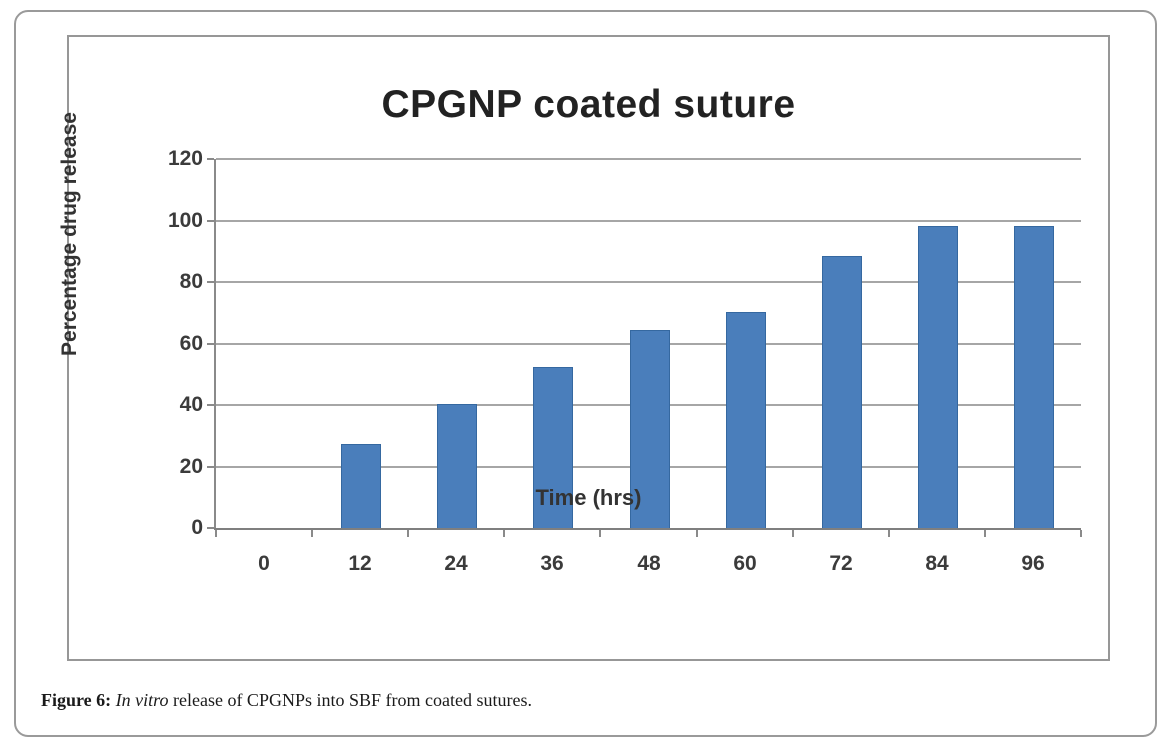 This screenshot has height=747, width=1163. I want to click on y-axis-line, so click(215, 344).